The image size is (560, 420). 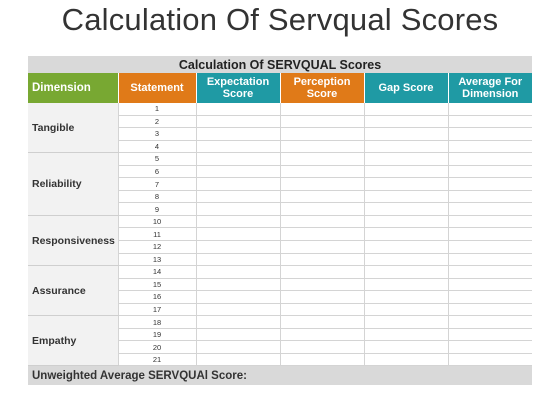 I want to click on table-row: Responsiveness 10, so click(x=280, y=241).